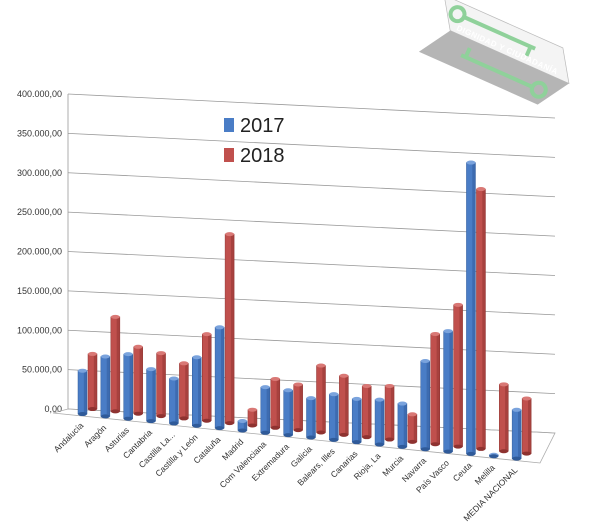 This screenshot has height=525, width=613. What do you see at coordinates (42, 370) in the screenshot?
I see `y-tick-label: 50.000,00` at bounding box center [42, 370].